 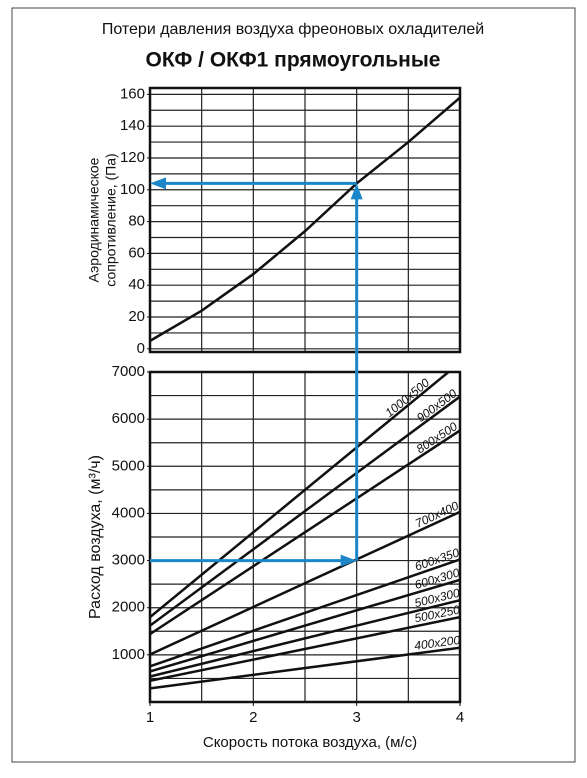 I want to click on y-tick-label: 100, so click(x=132, y=189).